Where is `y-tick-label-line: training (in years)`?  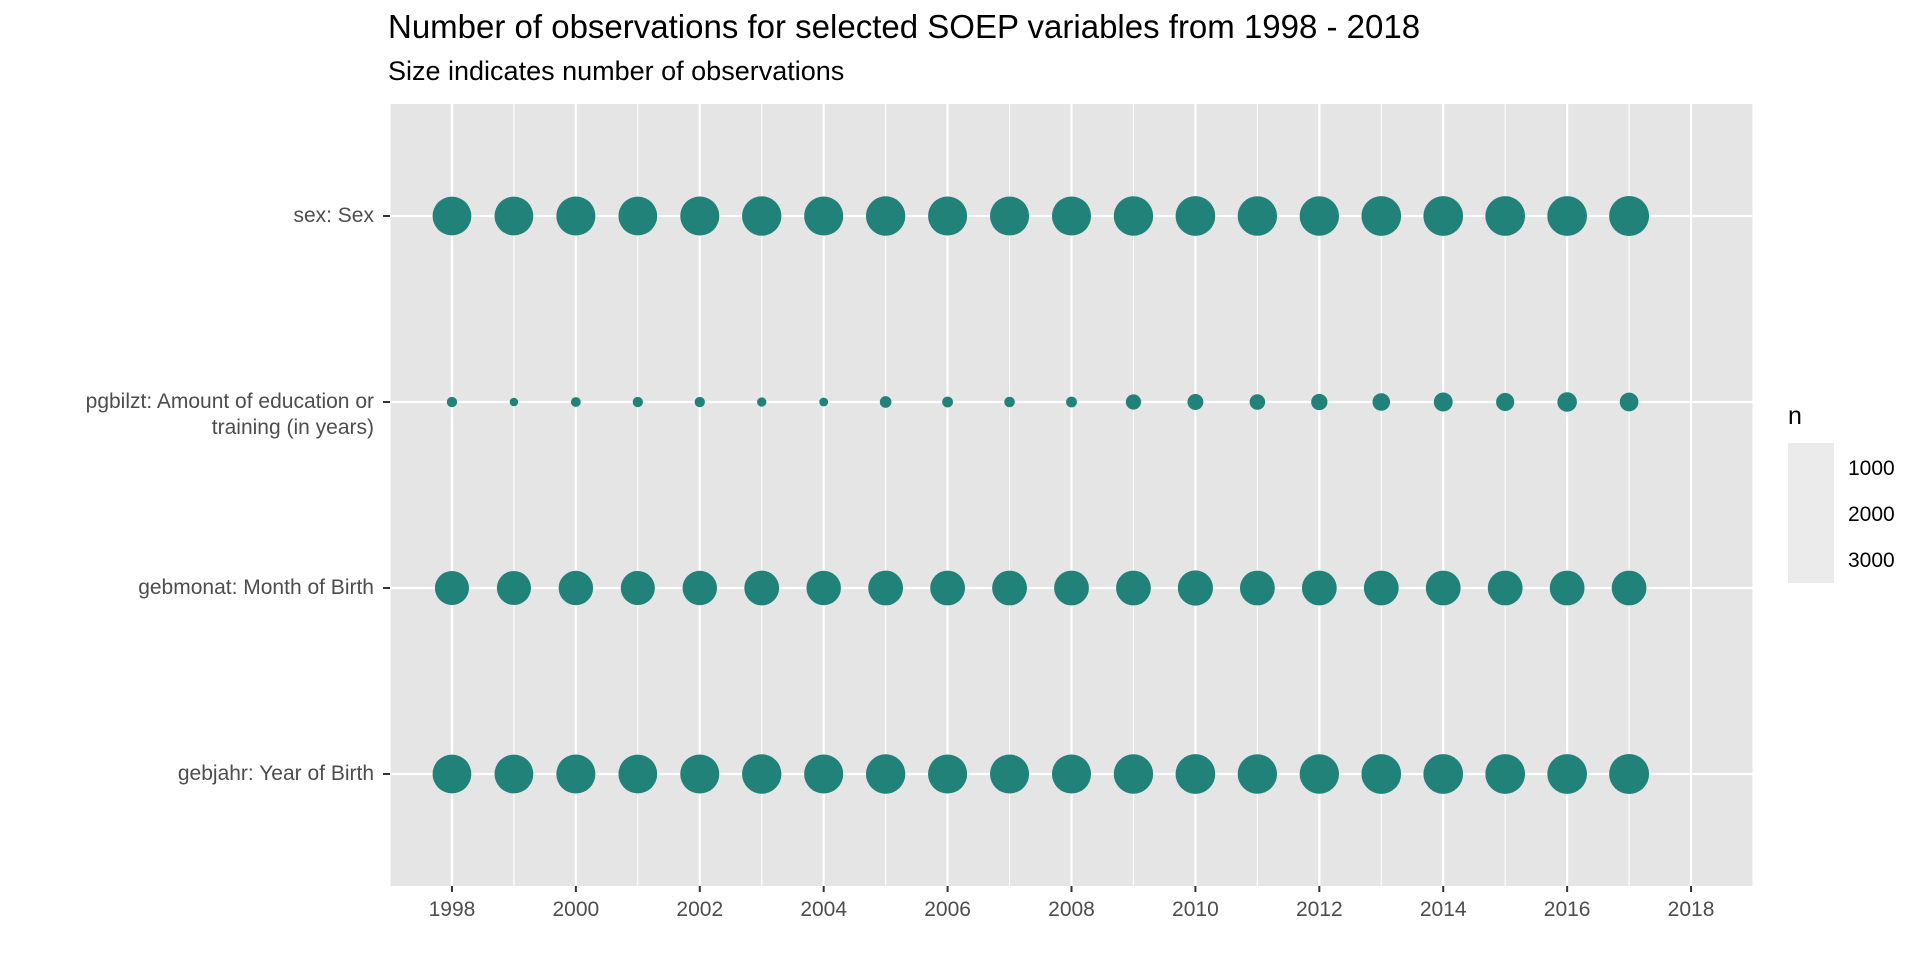 y-tick-label-line: training (in years) is located at coordinates (292, 427).